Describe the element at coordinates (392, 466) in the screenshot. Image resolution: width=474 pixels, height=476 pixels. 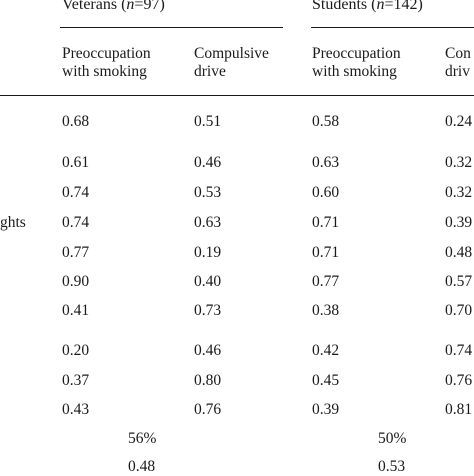
I see `summary-cell-students: 0.53` at that location.